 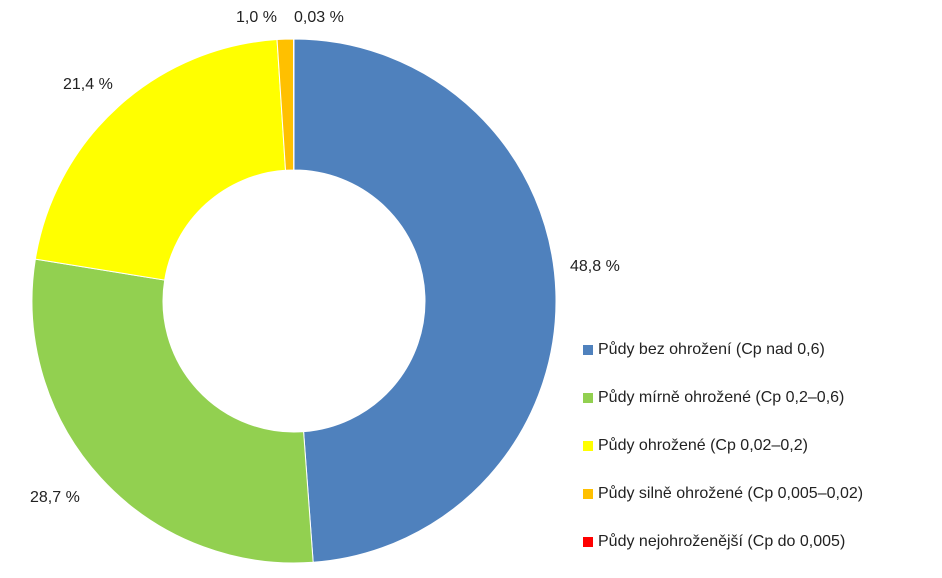 I want to click on legend-item-nejohrozenejsi: Půdy nejohroženější (Cp do 0,005), so click(x=723, y=542).